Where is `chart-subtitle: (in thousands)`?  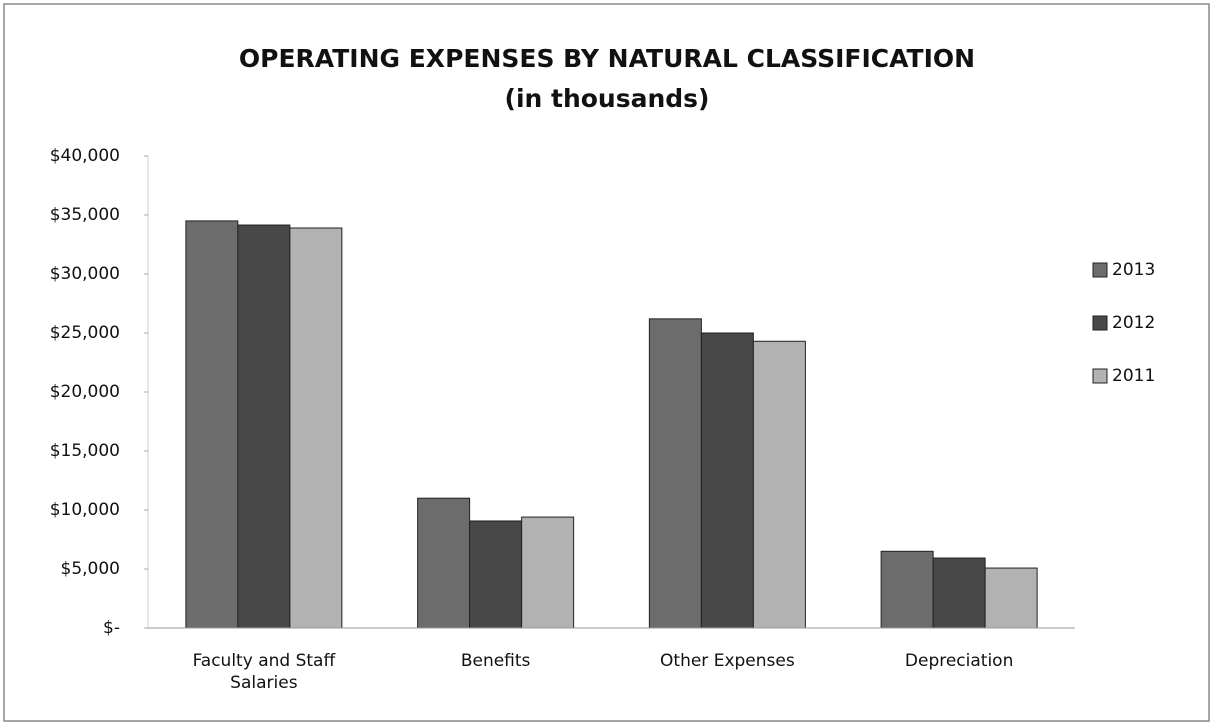
chart-subtitle: (in thousands) is located at coordinates (607, 98).